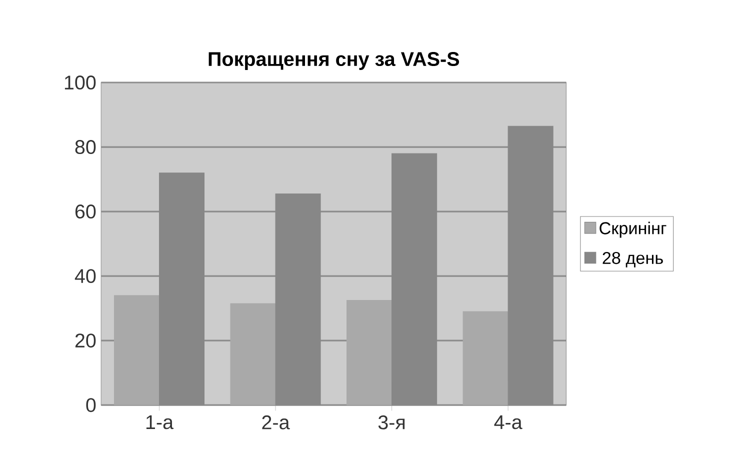 Image resolution: width=750 pixels, height=473 pixels. I want to click on y-tick-label: 100, so click(80, 83).